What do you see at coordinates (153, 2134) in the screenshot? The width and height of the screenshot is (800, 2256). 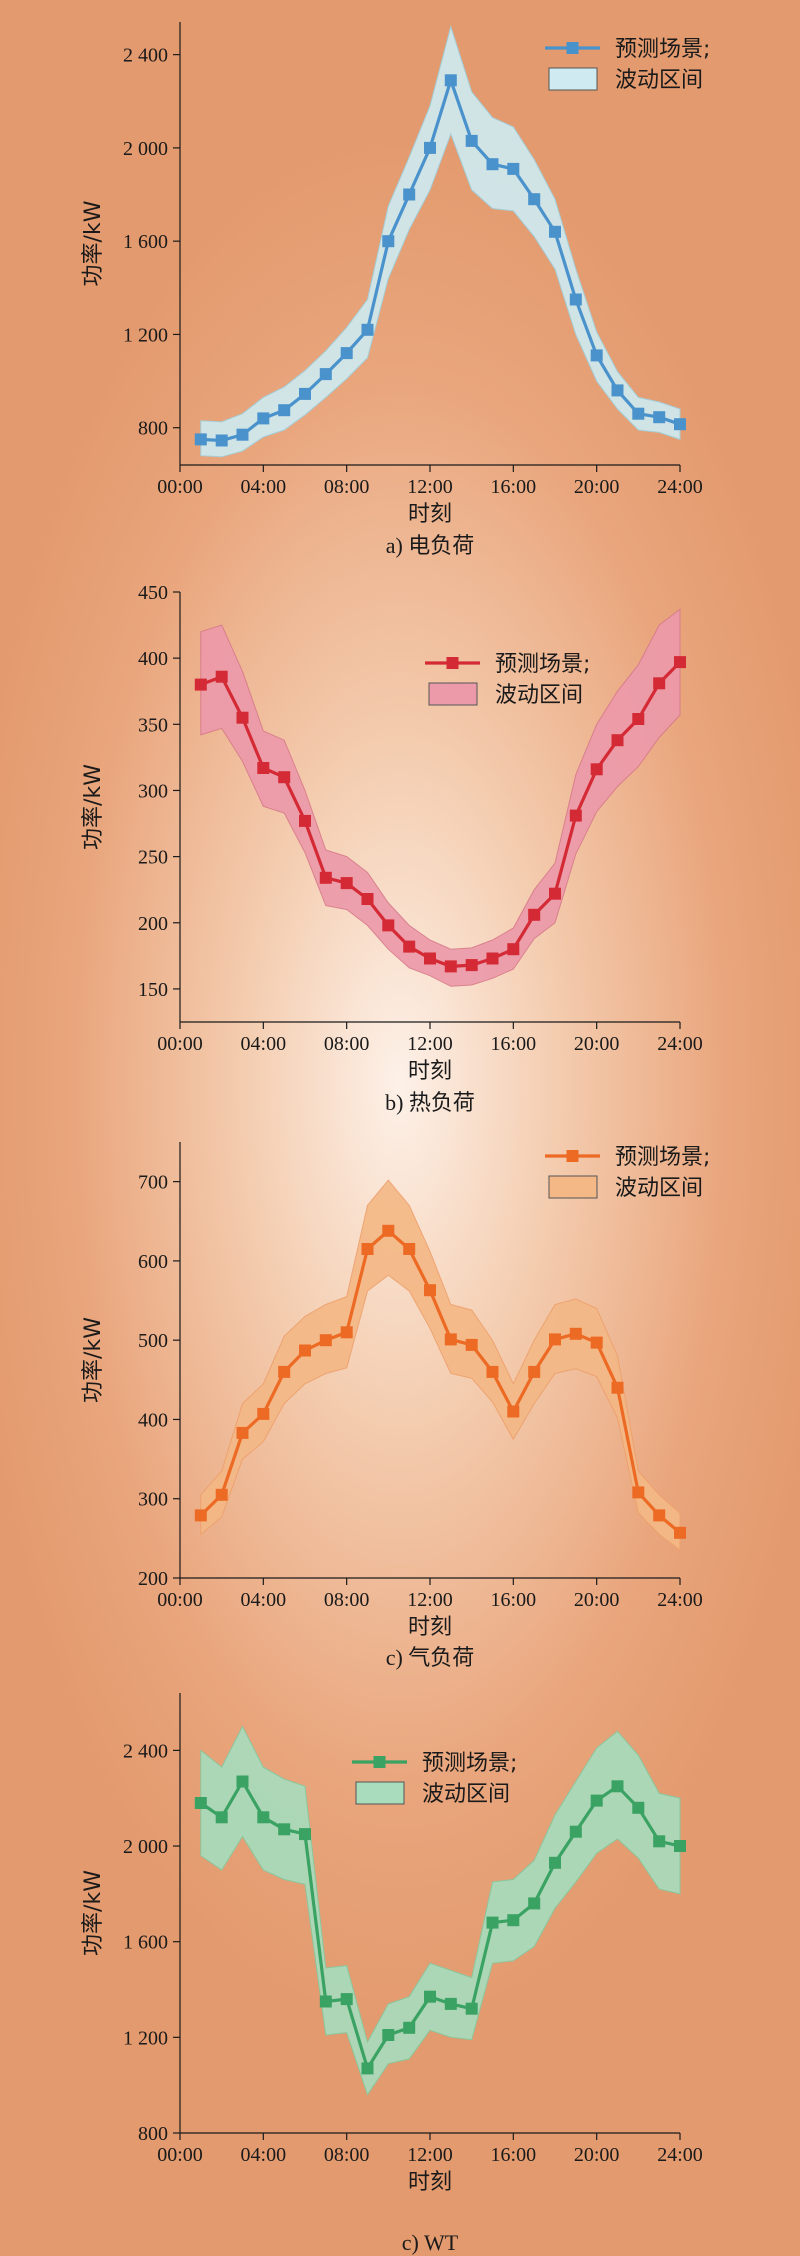 I see `y-tick-label: 800` at bounding box center [153, 2134].